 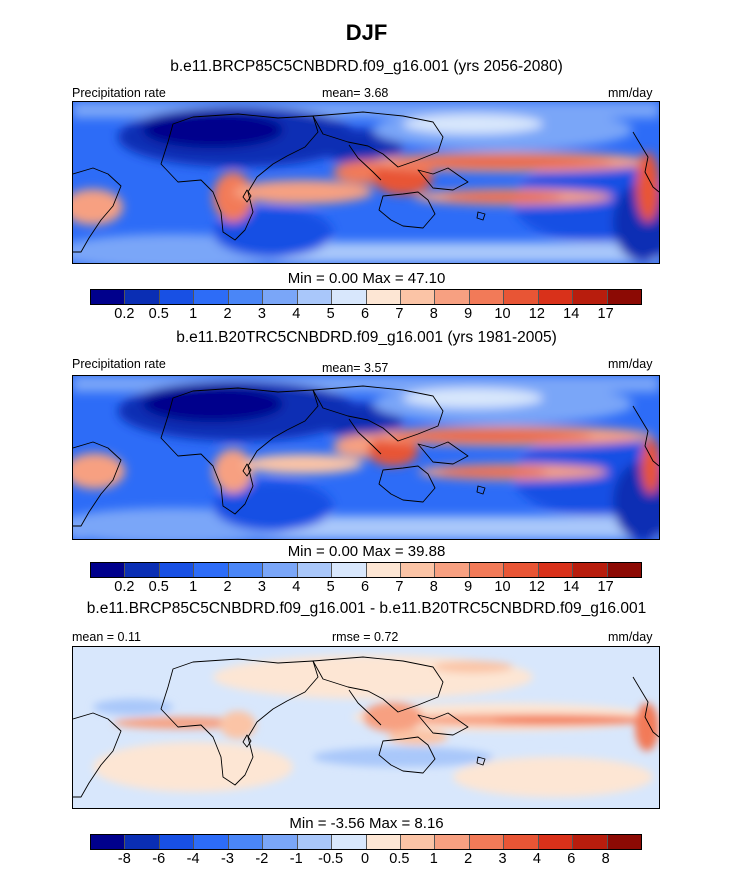 I want to click on colorbar-tick-label: -1, so click(x=296, y=859).